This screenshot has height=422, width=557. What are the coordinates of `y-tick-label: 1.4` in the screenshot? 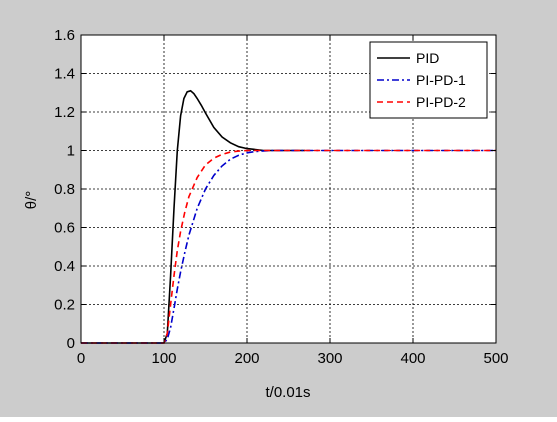 It's located at (64, 74).